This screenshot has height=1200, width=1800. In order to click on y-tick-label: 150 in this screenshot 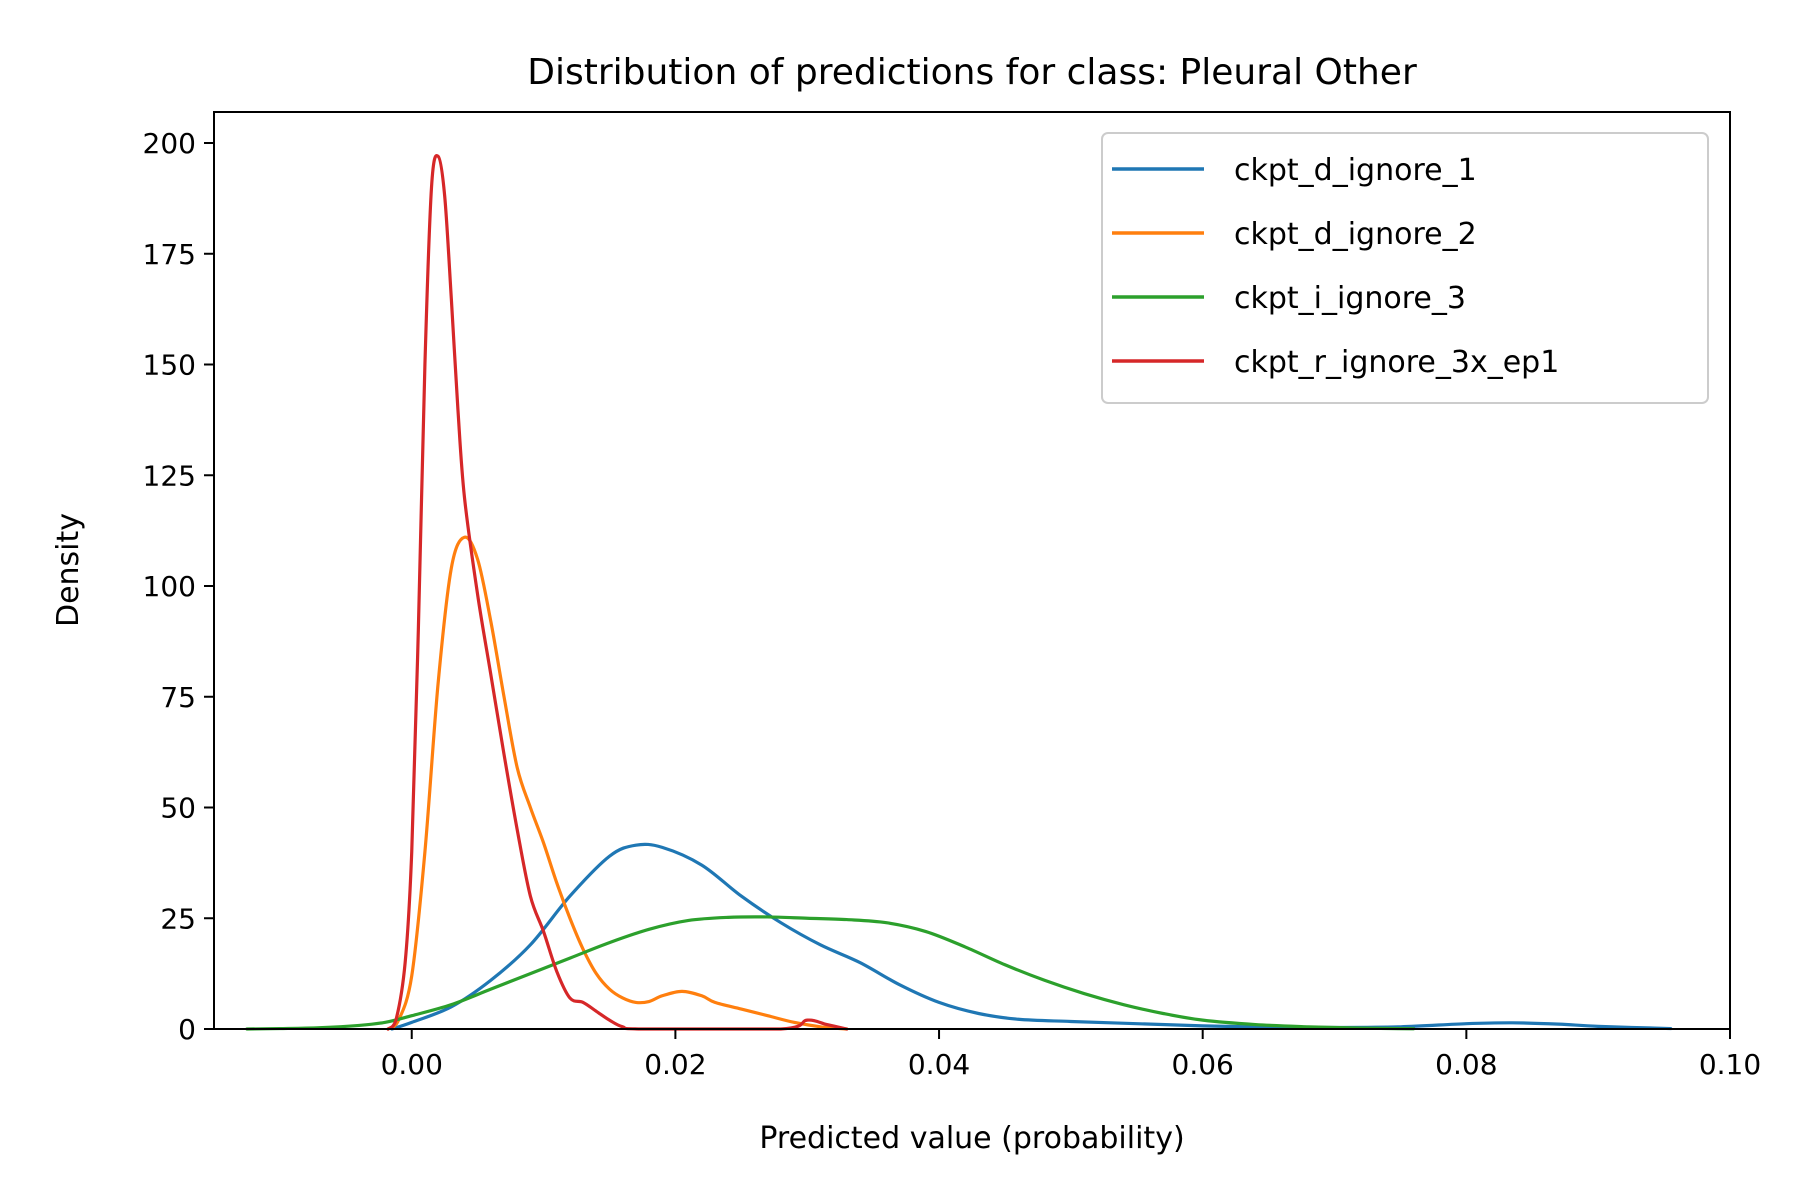, I will do `click(169, 365)`.